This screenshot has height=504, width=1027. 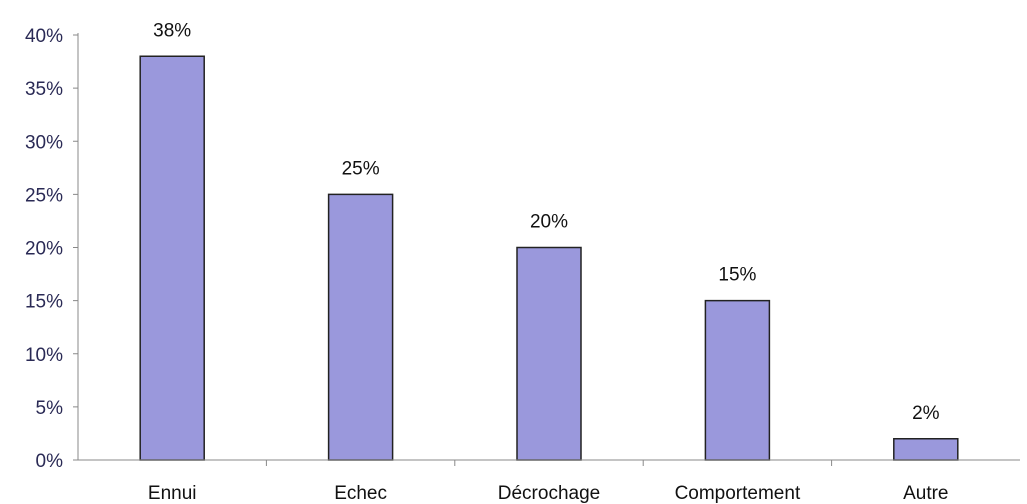 I want to click on bar-comportement, so click(x=737, y=380).